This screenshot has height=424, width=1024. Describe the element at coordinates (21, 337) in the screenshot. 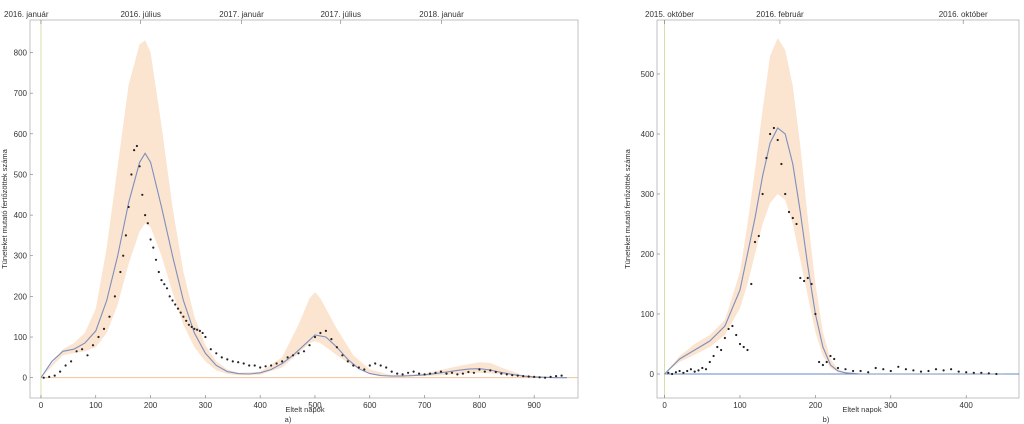

I see `y-tick-label: 100` at that location.